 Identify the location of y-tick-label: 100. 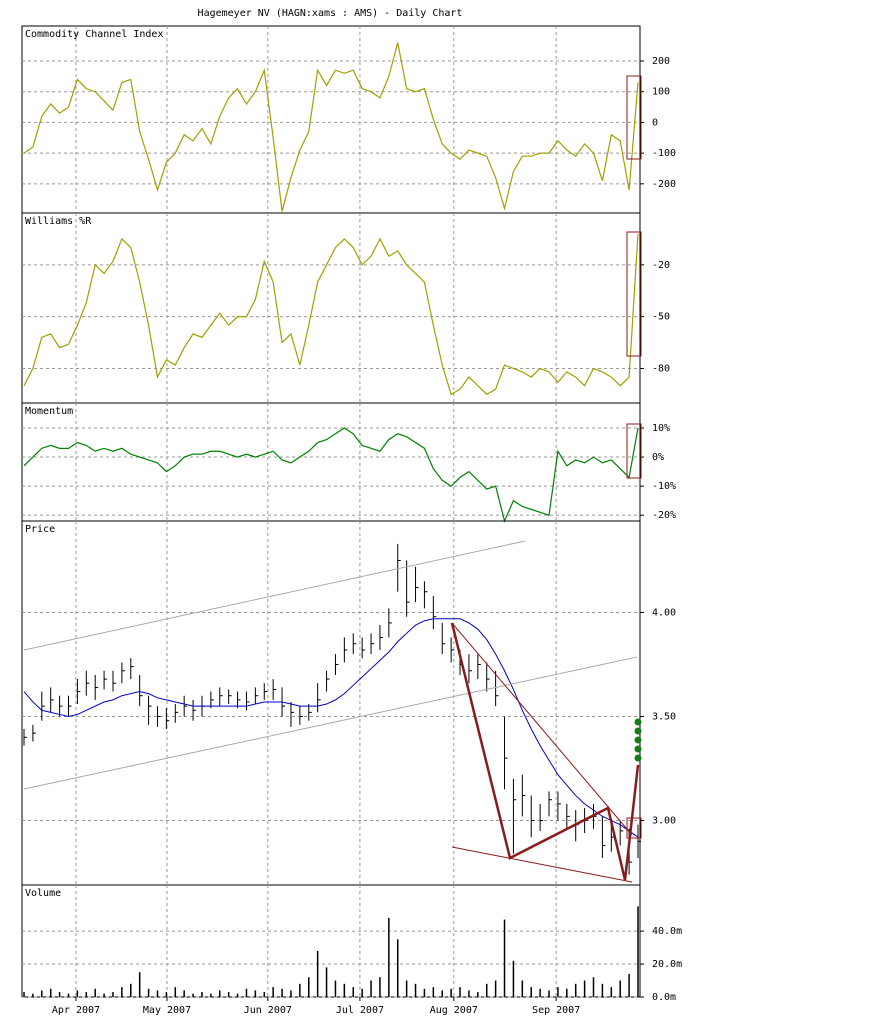
(661, 92).